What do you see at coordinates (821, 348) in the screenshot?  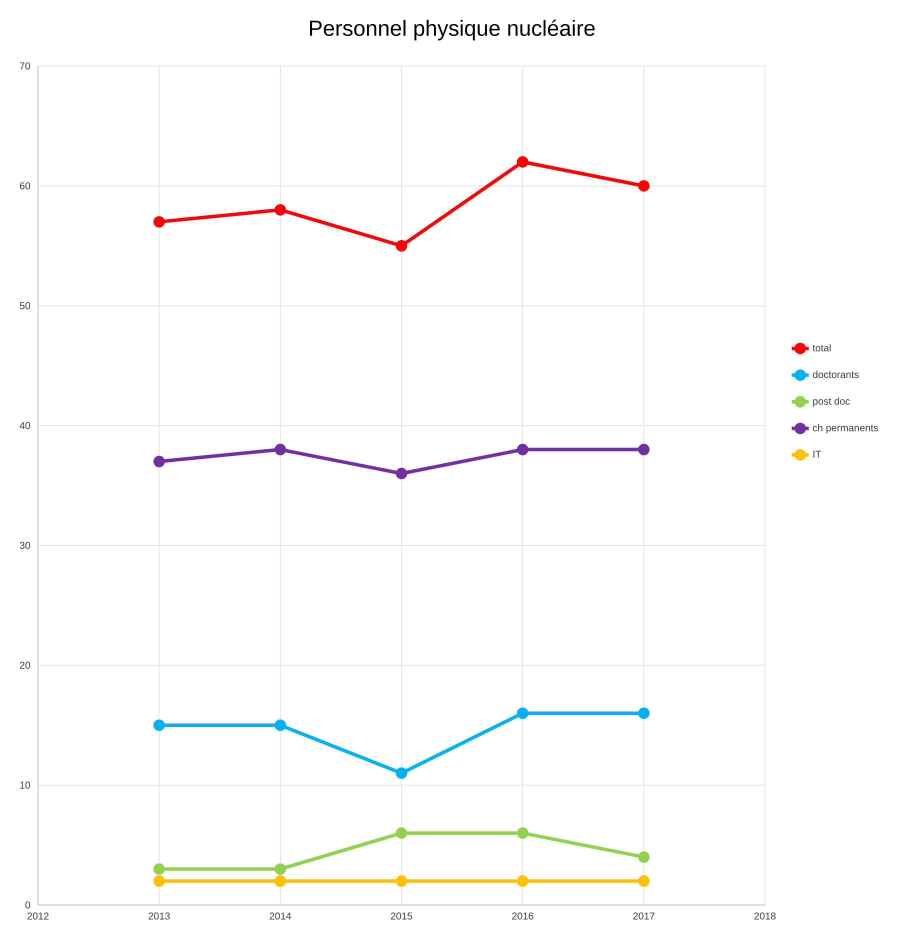 I see `legend-label: total` at bounding box center [821, 348].